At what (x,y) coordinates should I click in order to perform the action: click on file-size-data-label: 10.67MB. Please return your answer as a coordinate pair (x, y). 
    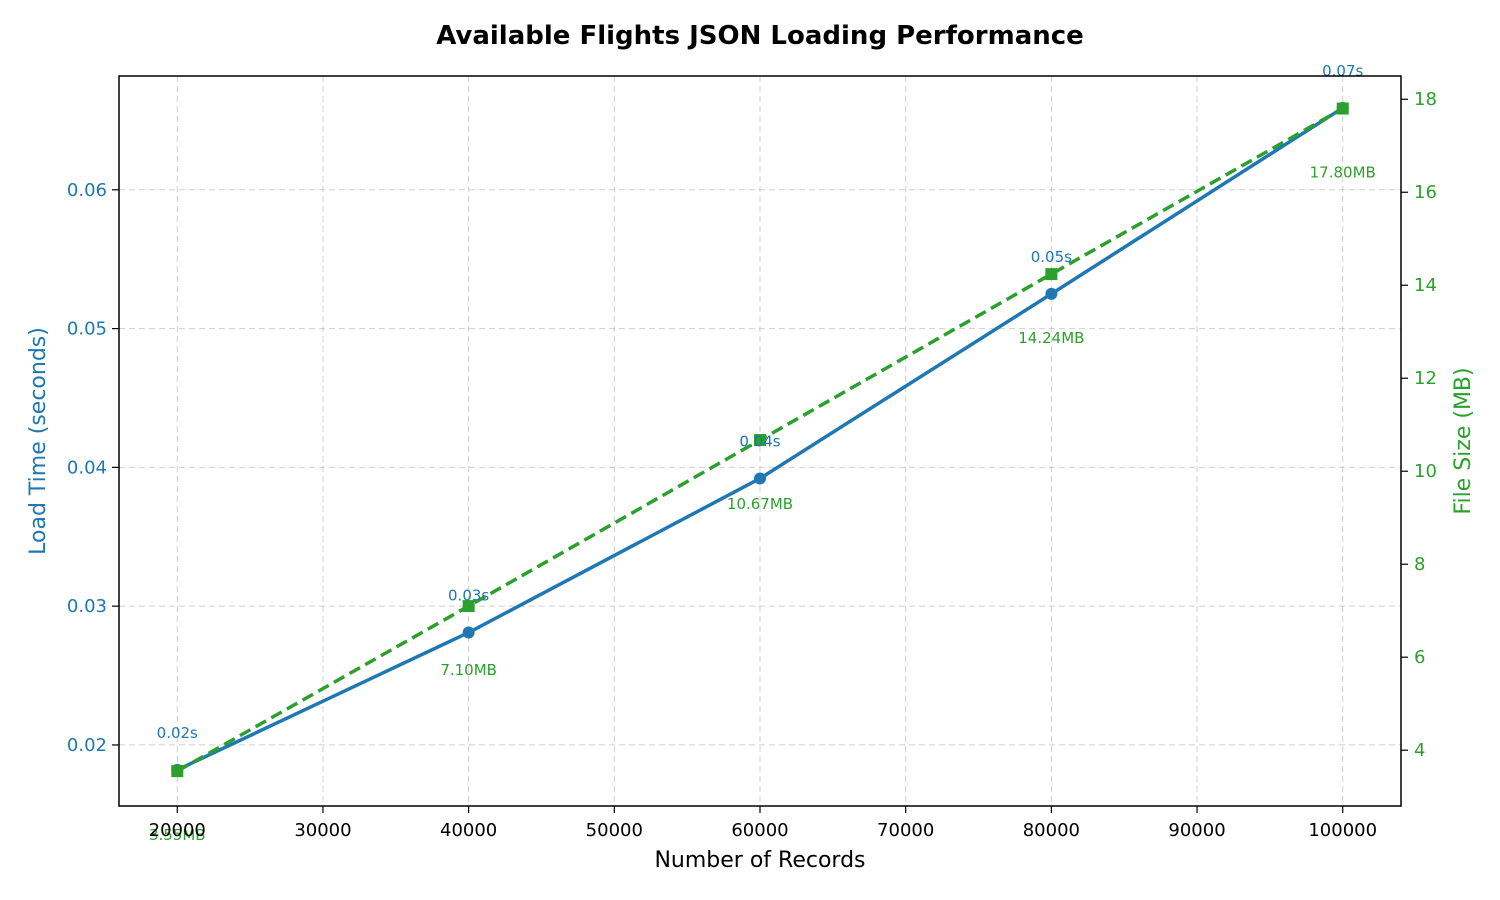
    Looking at the image, I should click on (760, 504).